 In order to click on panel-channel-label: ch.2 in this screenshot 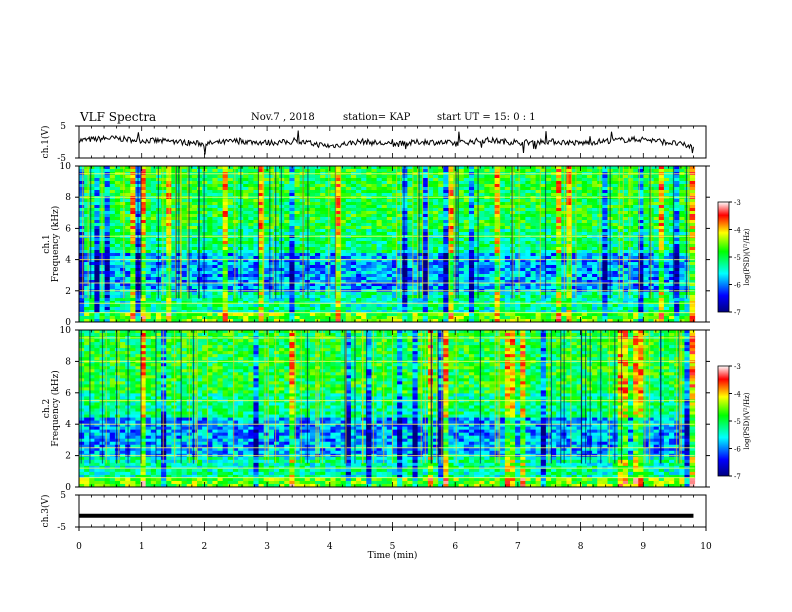, I will do `click(47, 408)`.